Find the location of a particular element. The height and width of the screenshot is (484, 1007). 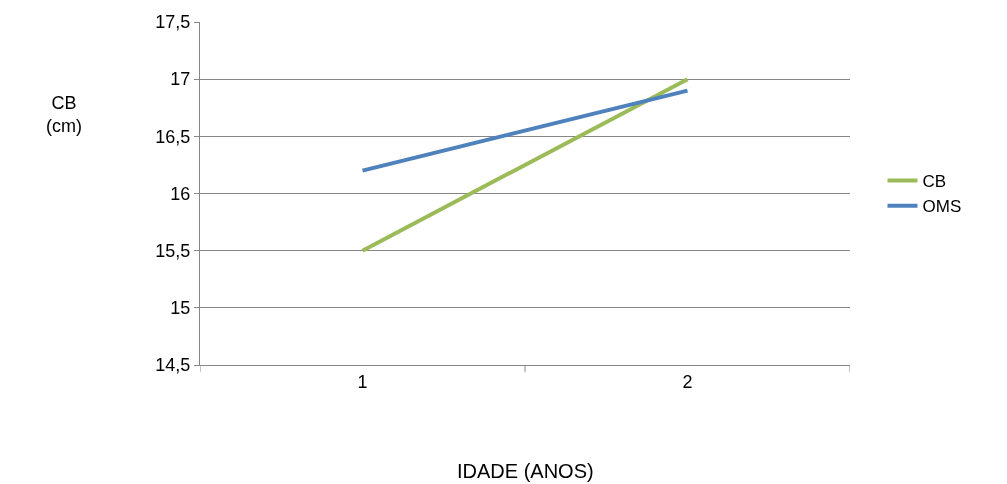

legend-label: CB is located at coordinates (934, 182).